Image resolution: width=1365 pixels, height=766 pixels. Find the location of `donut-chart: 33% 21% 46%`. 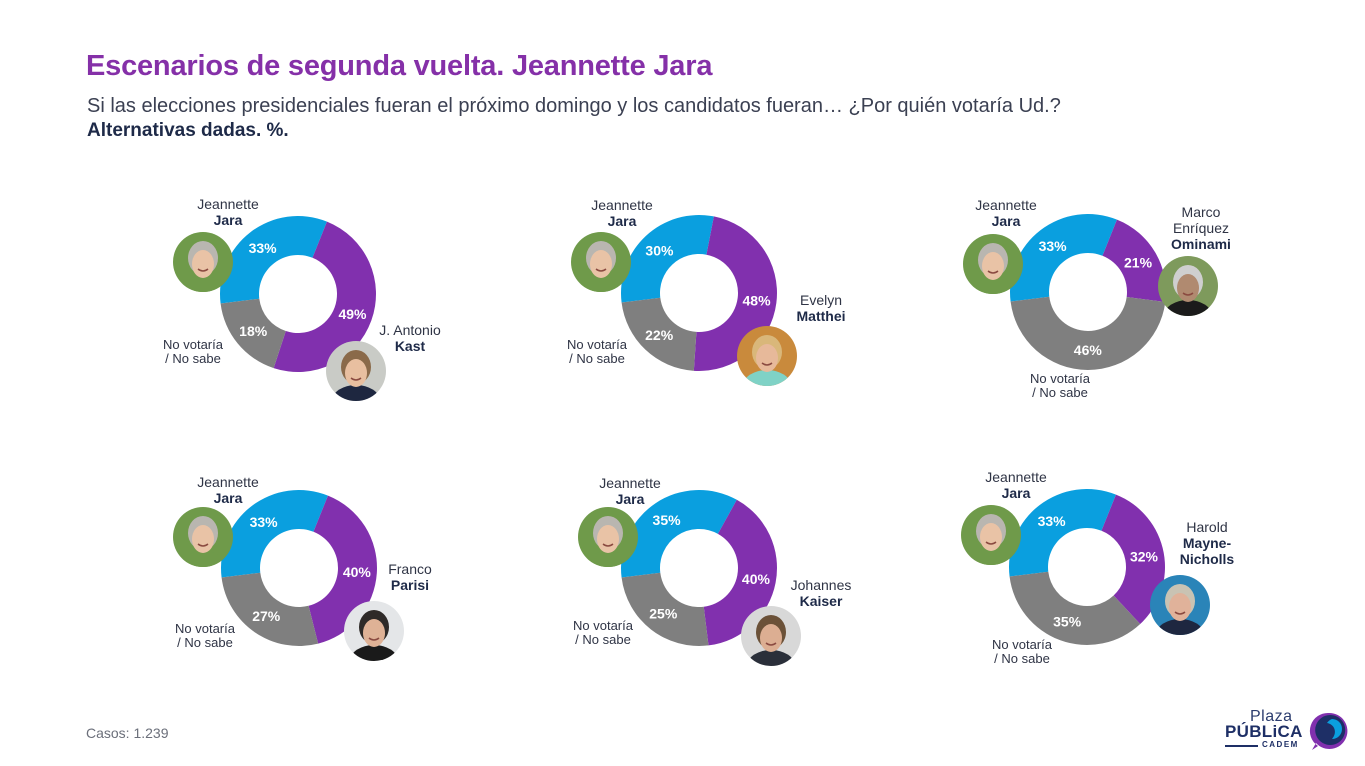

donut-chart: 33% 21% 46% is located at coordinates (1088, 292).